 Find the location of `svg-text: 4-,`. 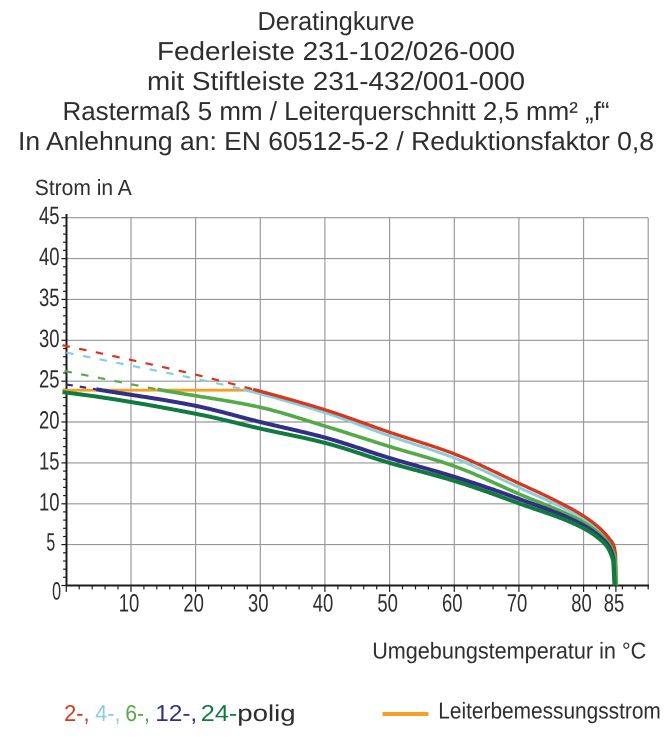

svg-text: 4-, is located at coordinates (108, 713).